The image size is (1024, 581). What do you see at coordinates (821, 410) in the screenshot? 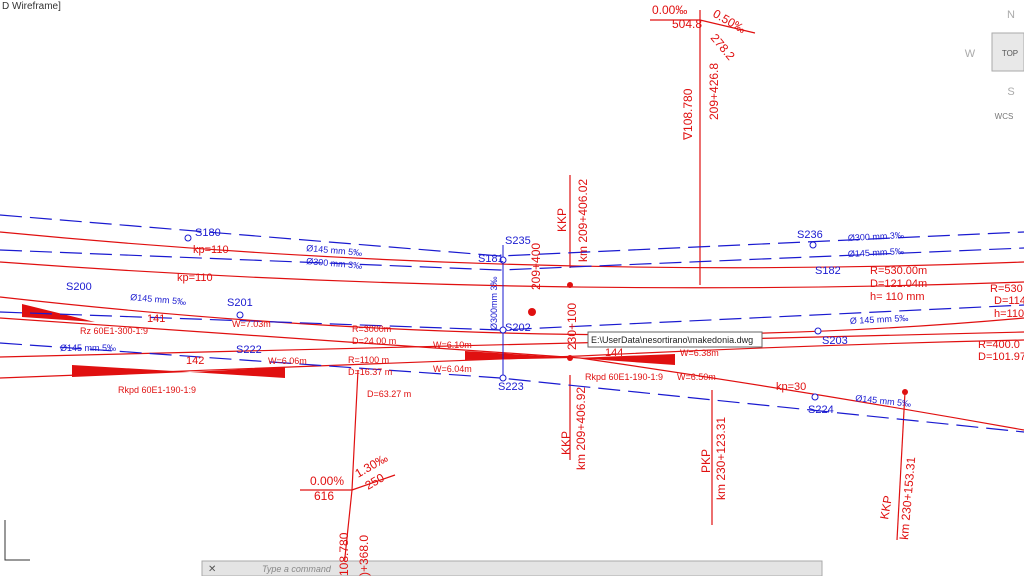
I see `drawing-label: S224` at bounding box center [821, 410].